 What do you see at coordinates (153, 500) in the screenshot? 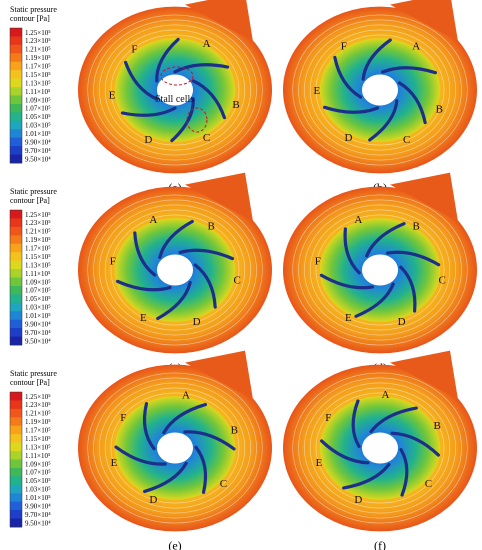
I see `blade-label: D` at bounding box center [153, 500].